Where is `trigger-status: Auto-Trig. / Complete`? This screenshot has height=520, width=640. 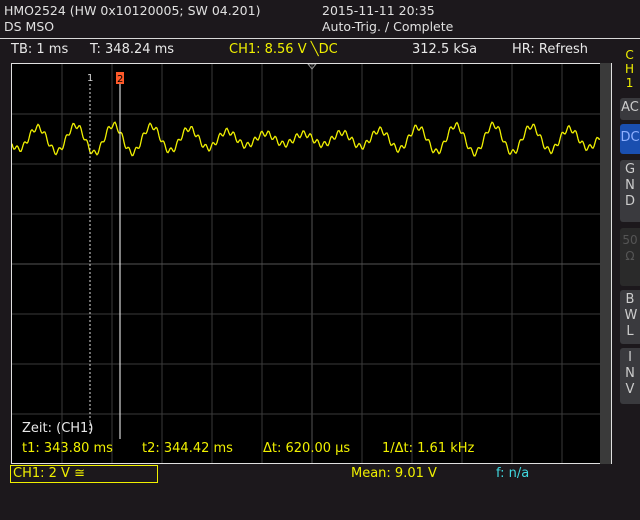 trigger-status: Auto-Trig. / Complete is located at coordinates (388, 26).